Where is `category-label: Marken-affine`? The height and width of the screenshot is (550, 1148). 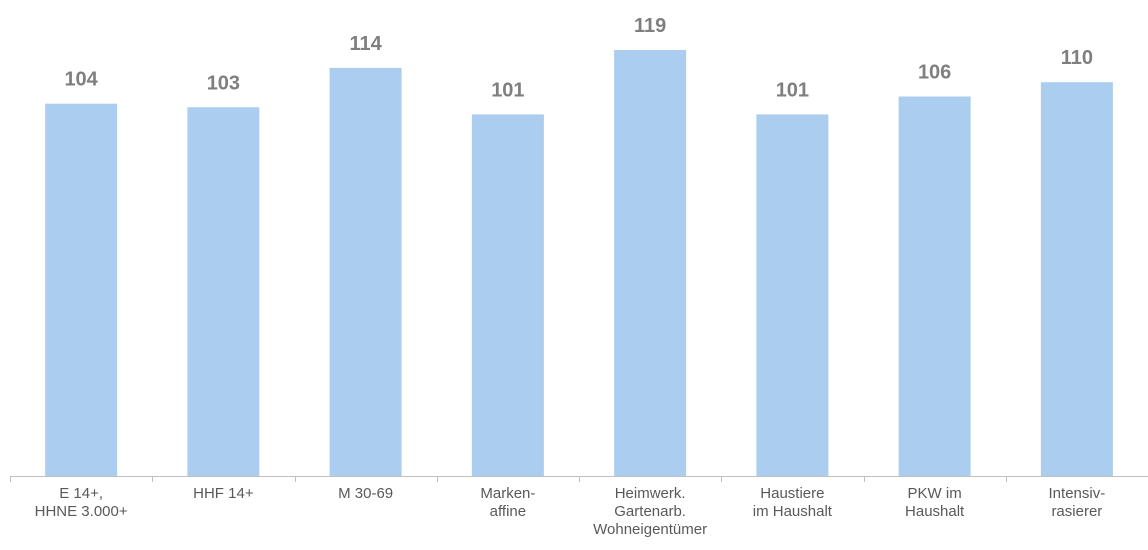
category-label: Marken-affine is located at coordinates (507, 502).